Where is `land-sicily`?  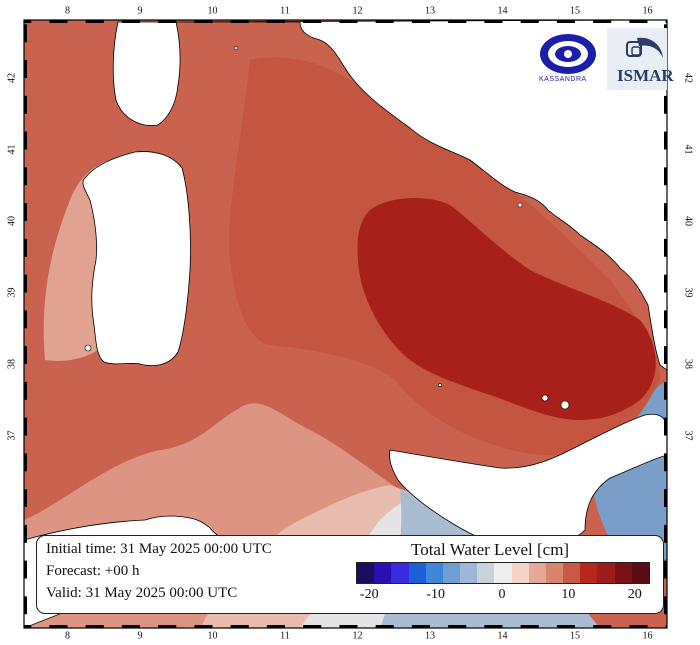
land-sicily is located at coordinates (528, 481).